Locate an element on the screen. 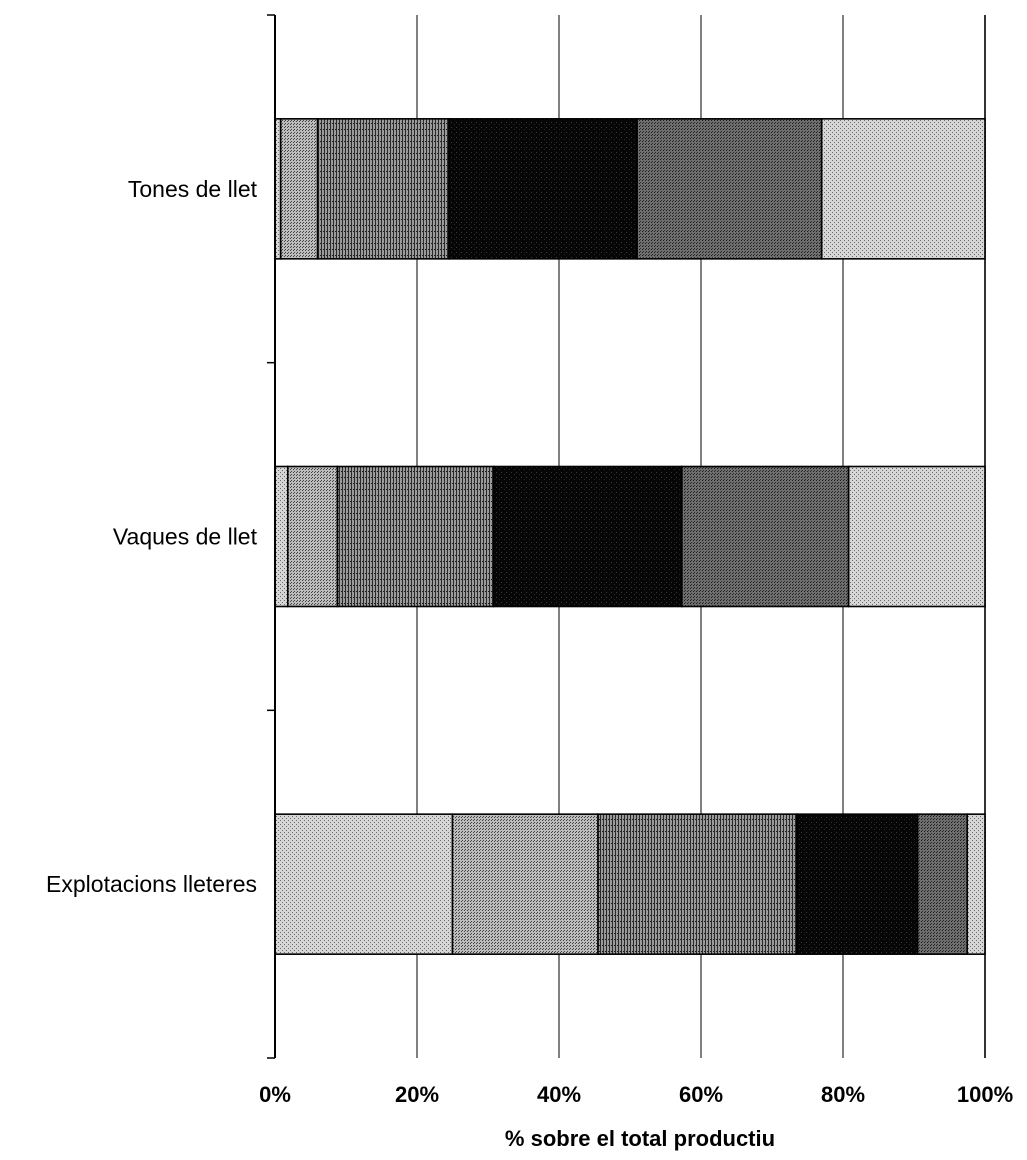 The image size is (1027, 1160). category-label: Explotacions lleteres is located at coordinates (151, 884).